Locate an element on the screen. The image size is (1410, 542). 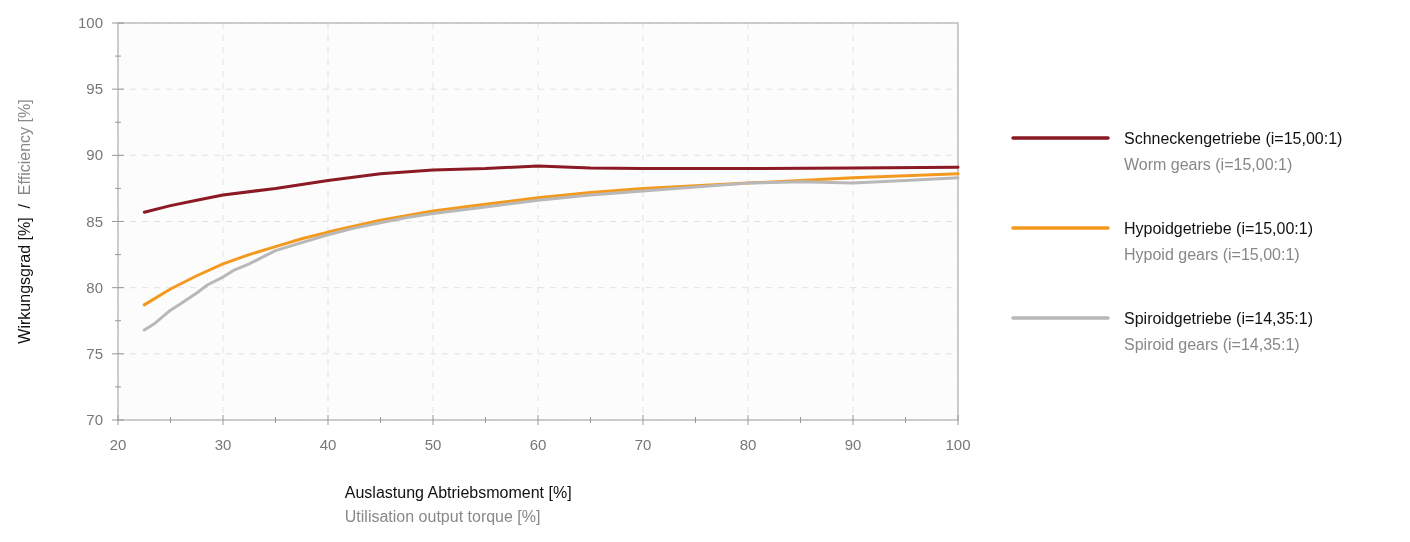
y-tick-label: 70 is located at coordinates (94, 419).